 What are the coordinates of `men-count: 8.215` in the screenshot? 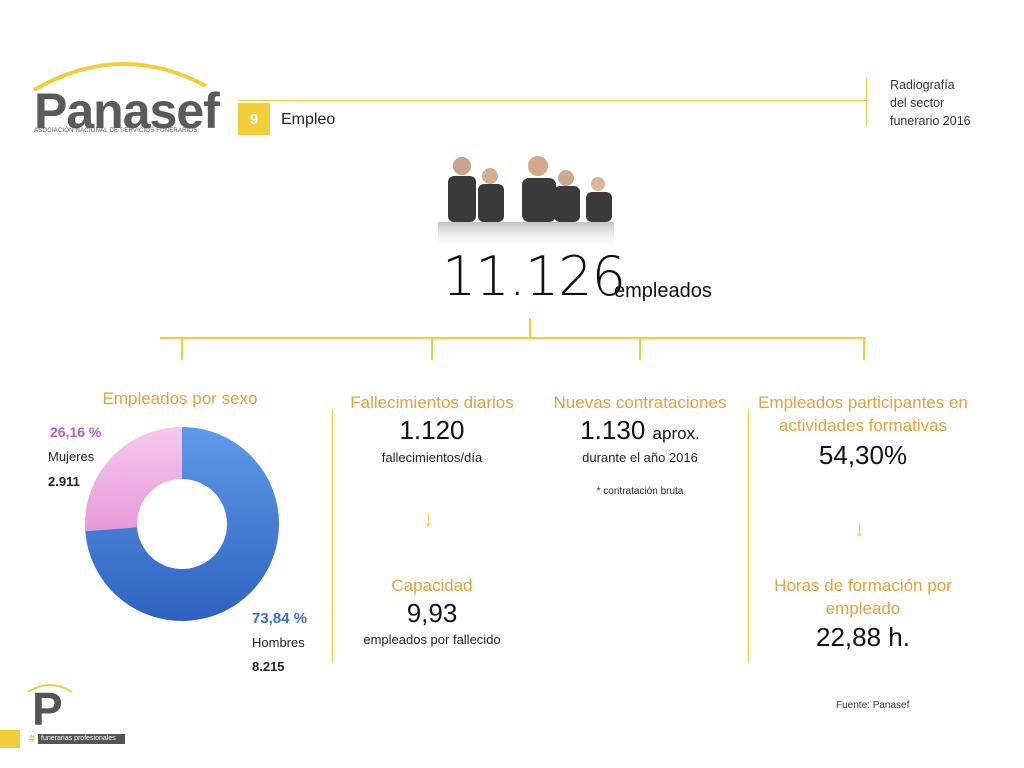 It's located at (268, 666).